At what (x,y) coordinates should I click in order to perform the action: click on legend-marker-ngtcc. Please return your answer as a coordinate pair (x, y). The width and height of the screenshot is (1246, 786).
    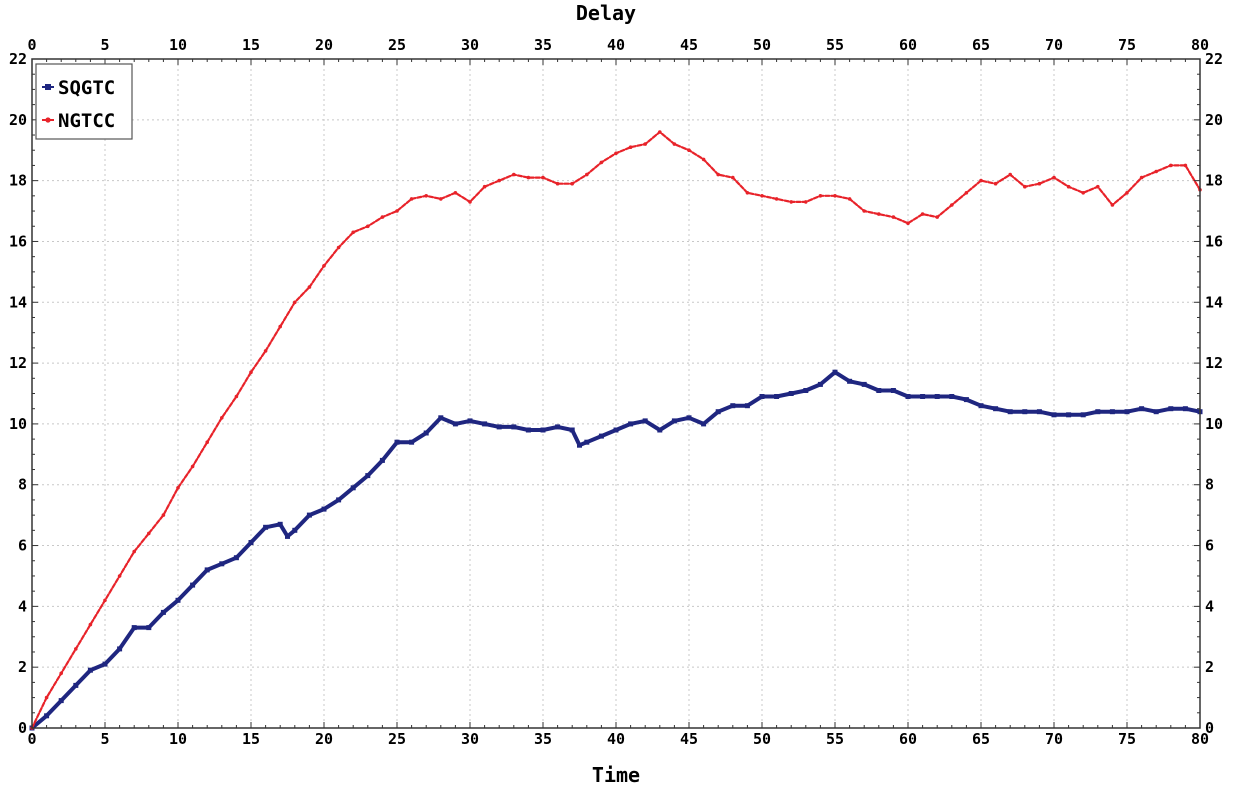
    Looking at the image, I should click on (48, 120).